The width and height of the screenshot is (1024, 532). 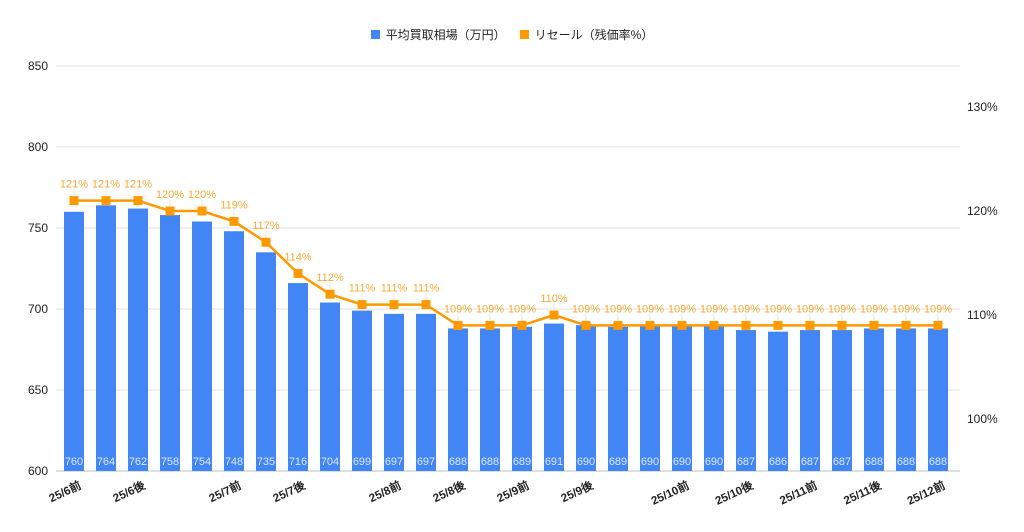 I want to click on bar-value-label: 699, so click(x=362, y=462).